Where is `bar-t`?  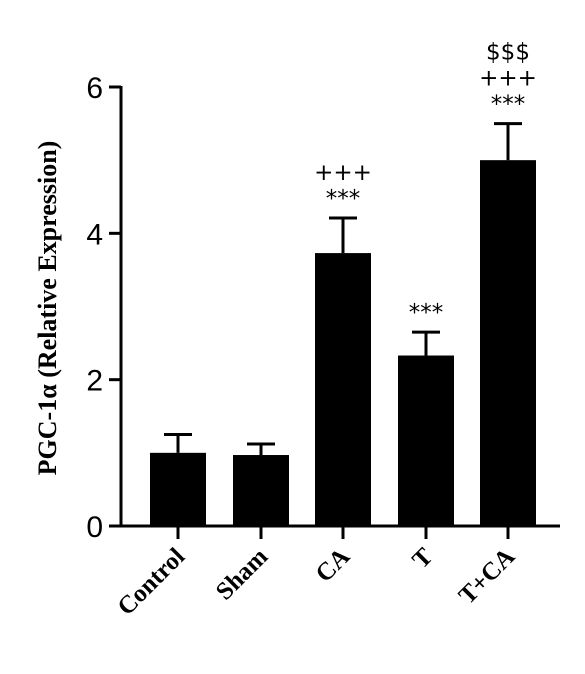 bar-t is located at coordinates (426, 440).